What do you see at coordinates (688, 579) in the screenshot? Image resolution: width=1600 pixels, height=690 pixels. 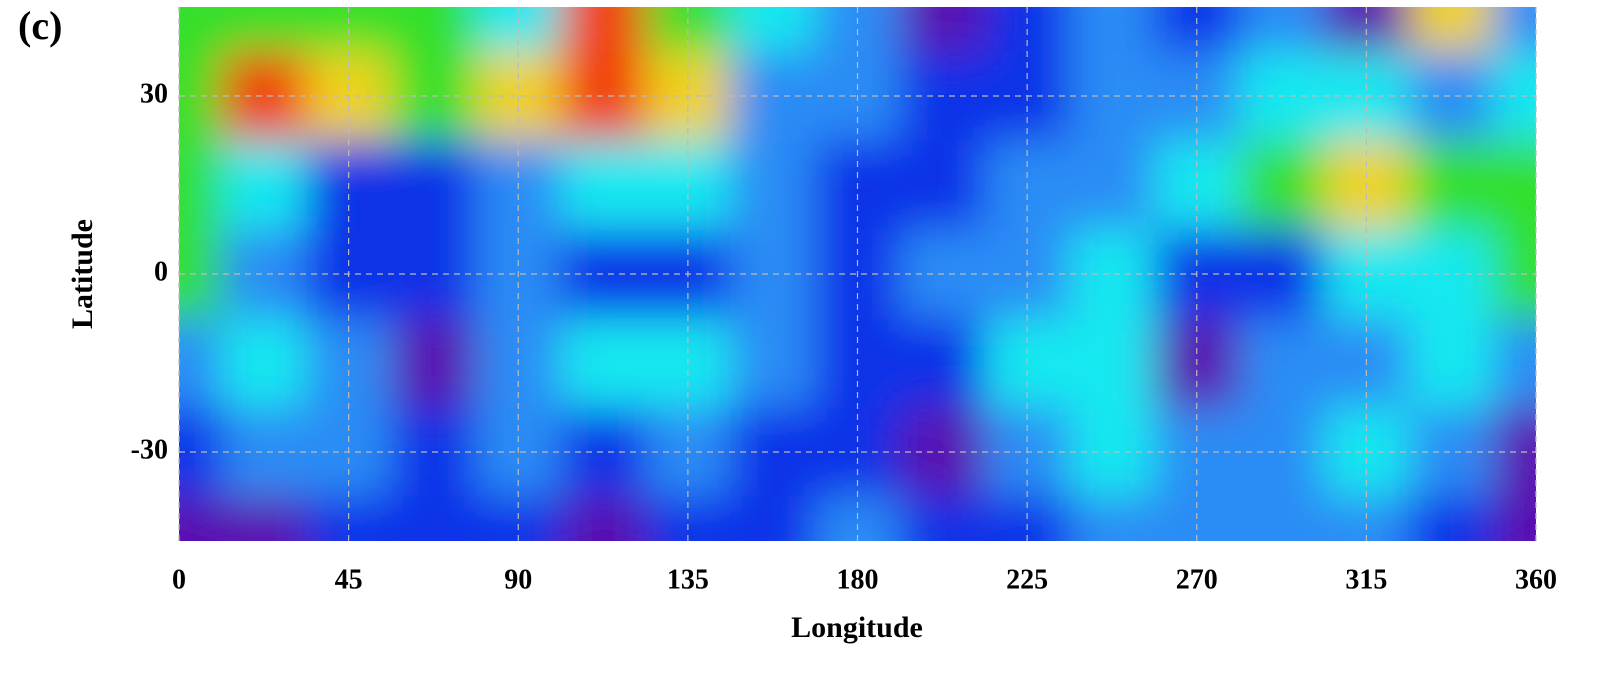 I see `x-tick-label: 135` at bounding box center [688, 579].